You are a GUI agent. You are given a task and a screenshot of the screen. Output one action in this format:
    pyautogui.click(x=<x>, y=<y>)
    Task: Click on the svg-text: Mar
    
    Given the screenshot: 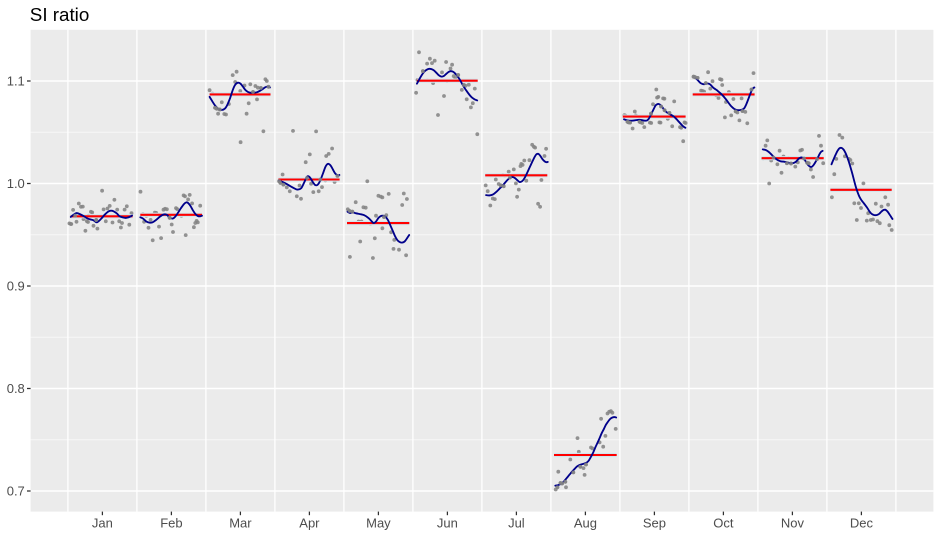 What is the action you would take?
    pyautogui.click(x=240, y=523)
    